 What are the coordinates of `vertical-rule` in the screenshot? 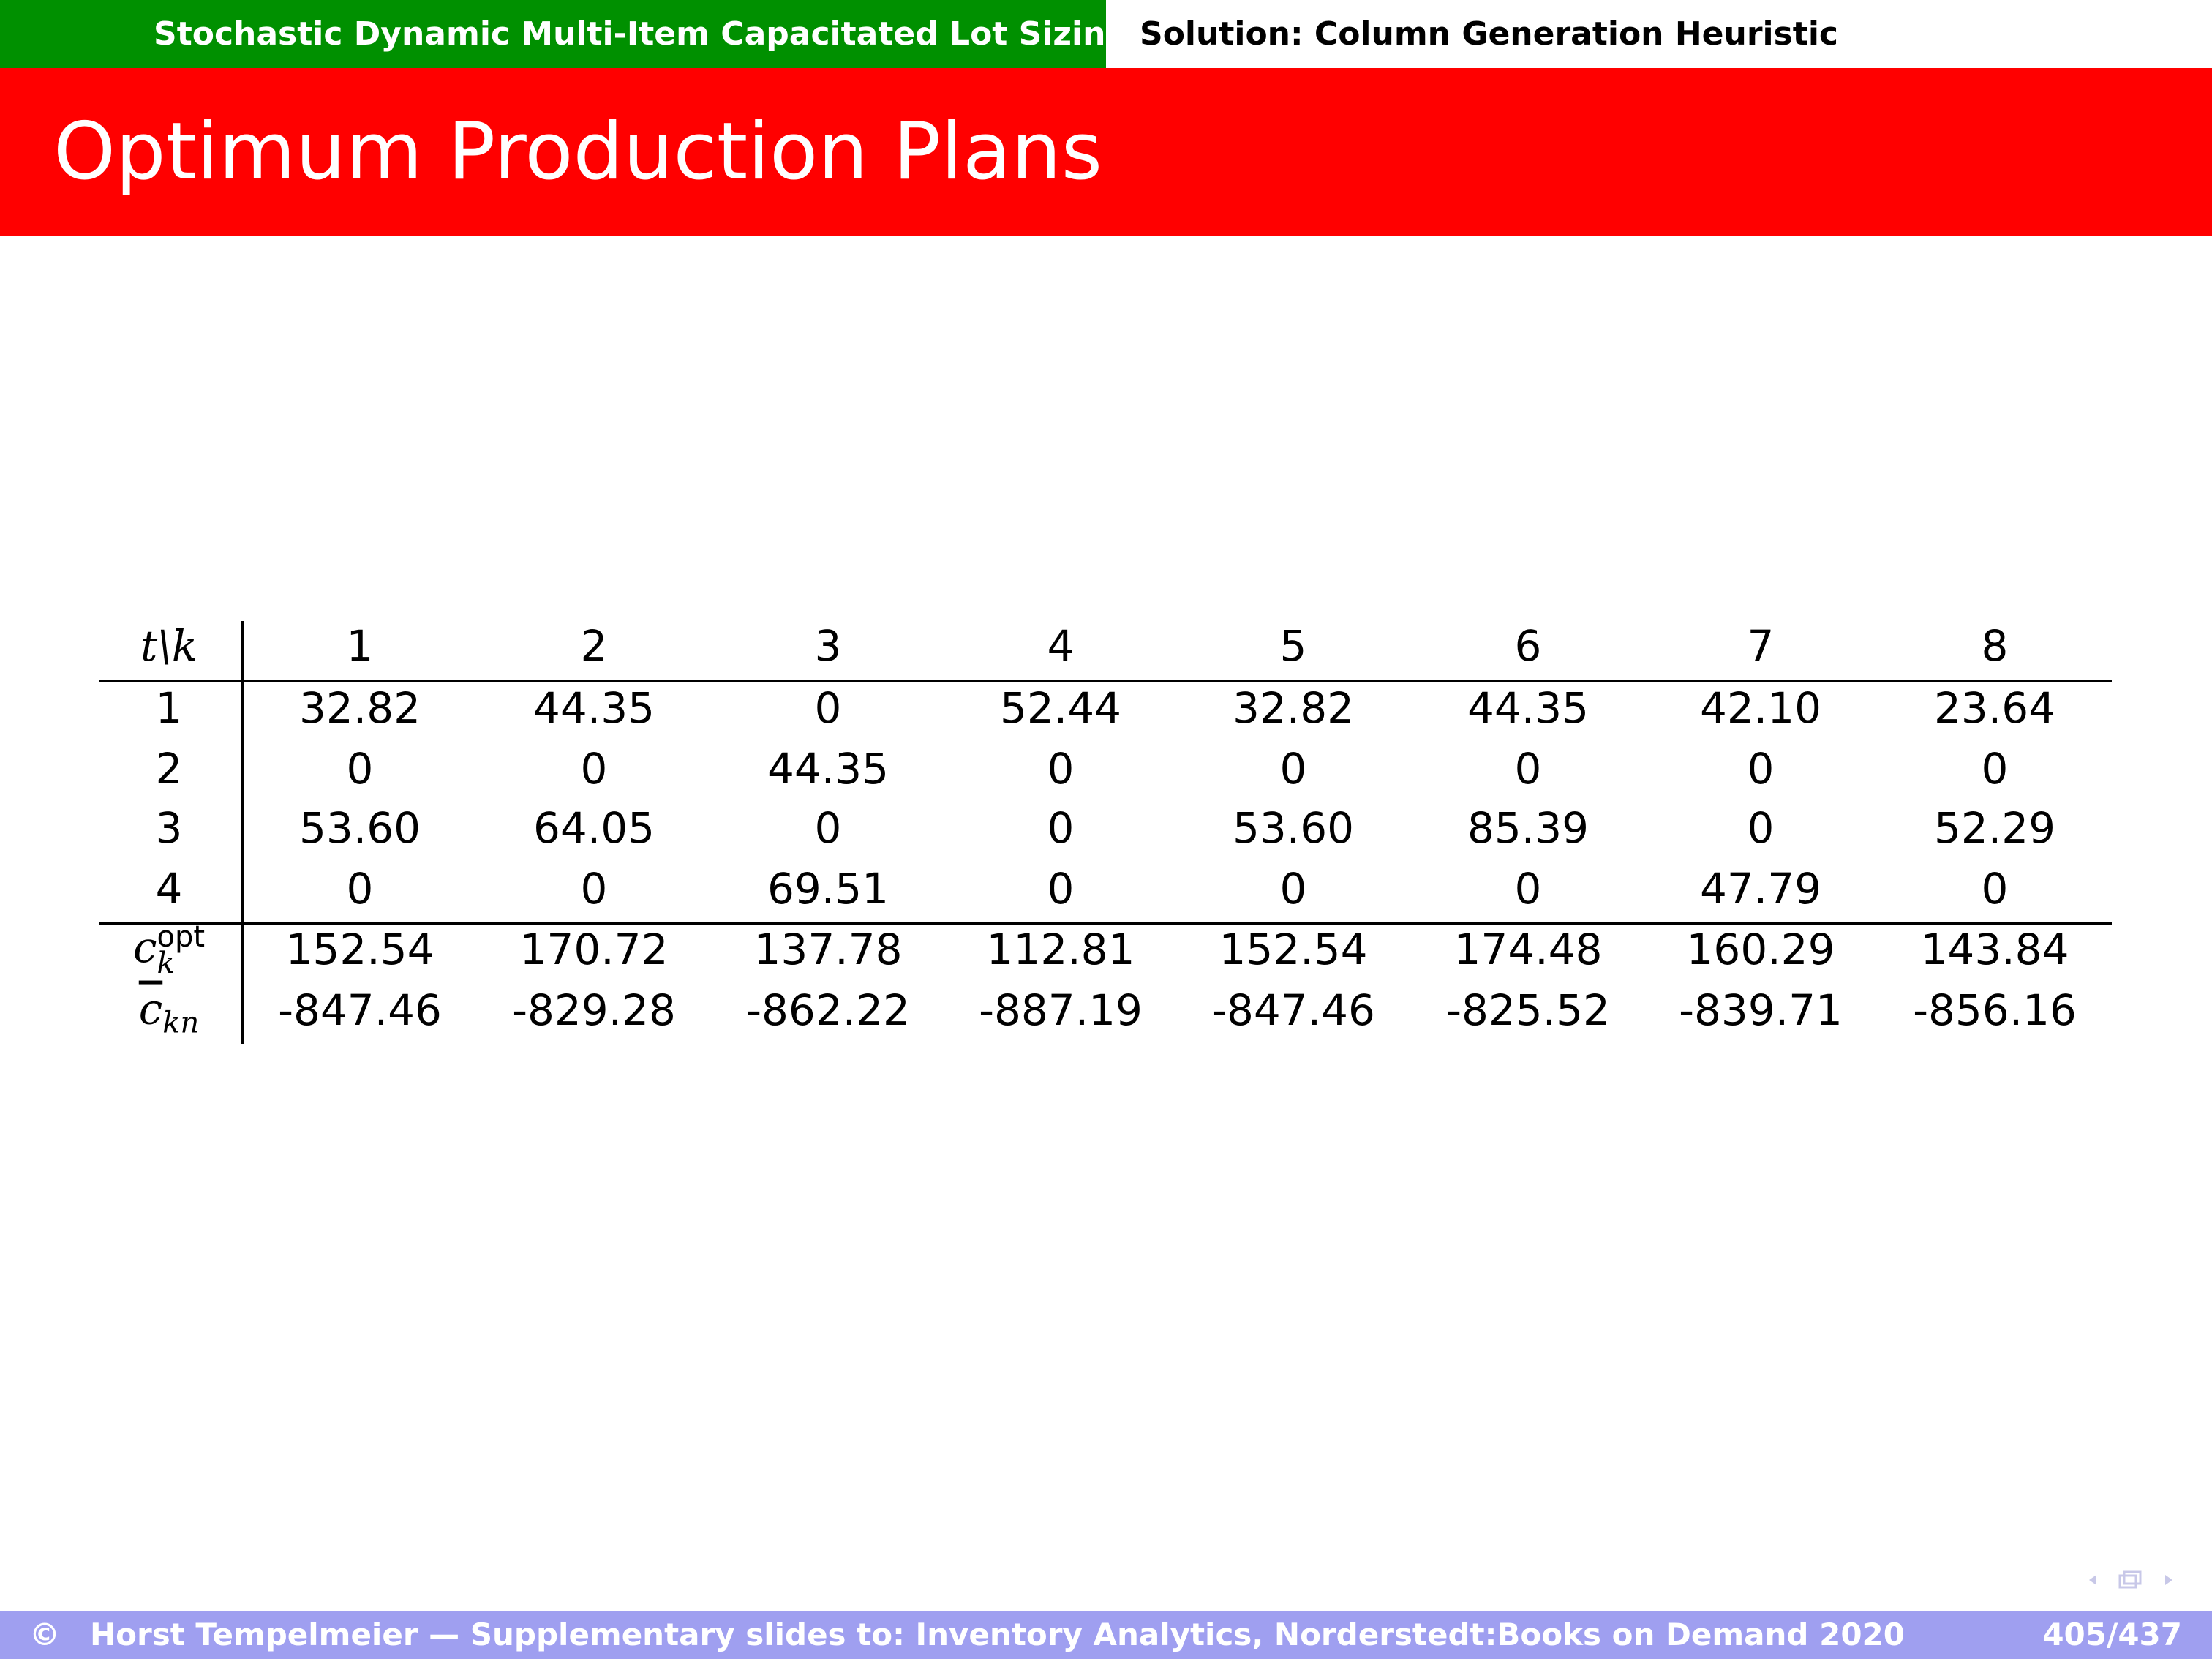 It's located at (242, 833).